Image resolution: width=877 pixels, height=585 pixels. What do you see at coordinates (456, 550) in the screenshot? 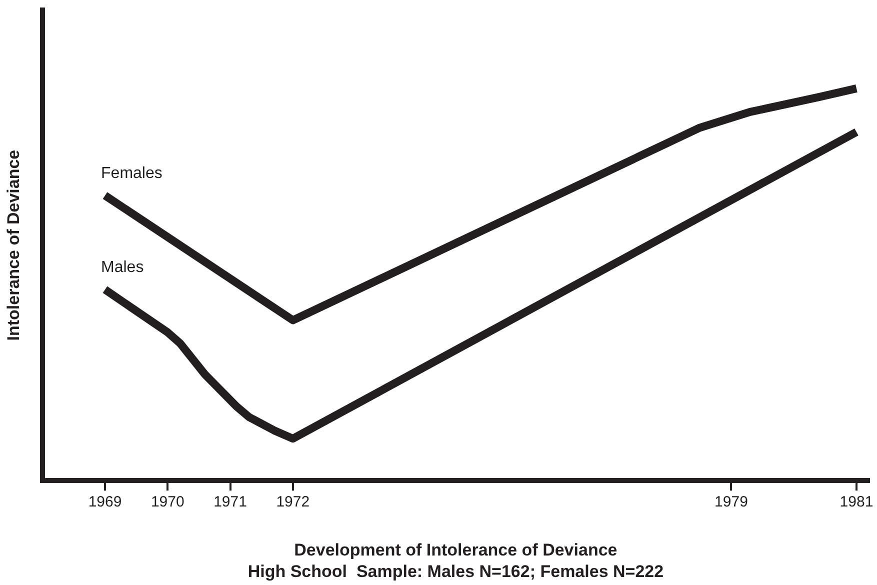
I see `x-axis-title: Development of Intolerance of Deviance` at bounding box center [456, 550].